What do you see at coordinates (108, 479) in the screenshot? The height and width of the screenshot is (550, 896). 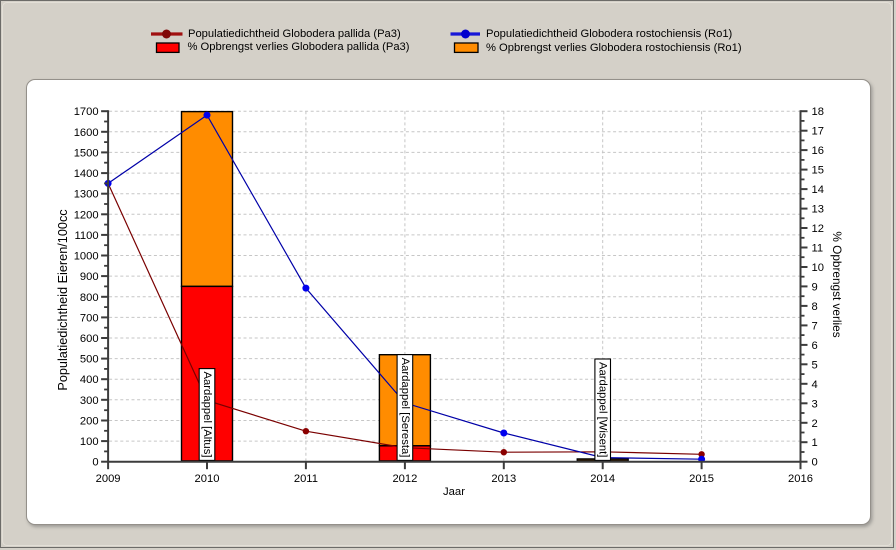 I see `svg-text: 2009` at bounding box center [108, 479].